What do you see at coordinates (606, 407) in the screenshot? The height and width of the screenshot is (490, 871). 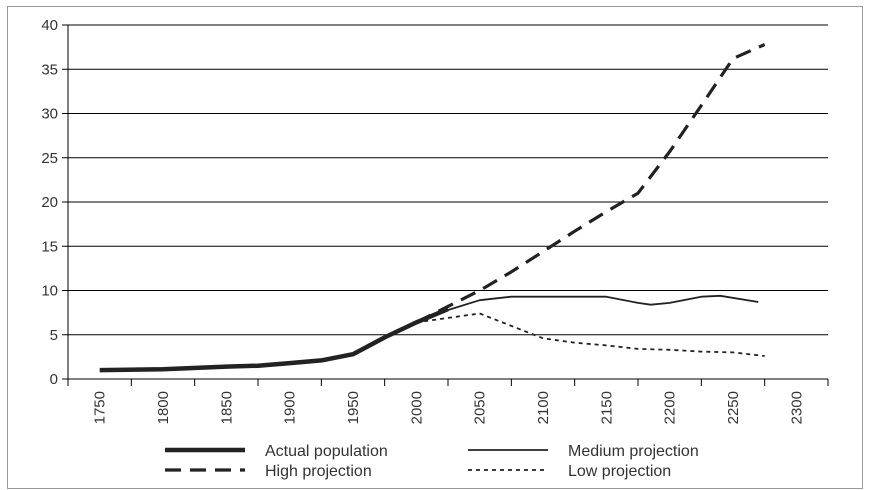 I see `x-tick-label-2150: 2150` at bounding box center [606, 407].